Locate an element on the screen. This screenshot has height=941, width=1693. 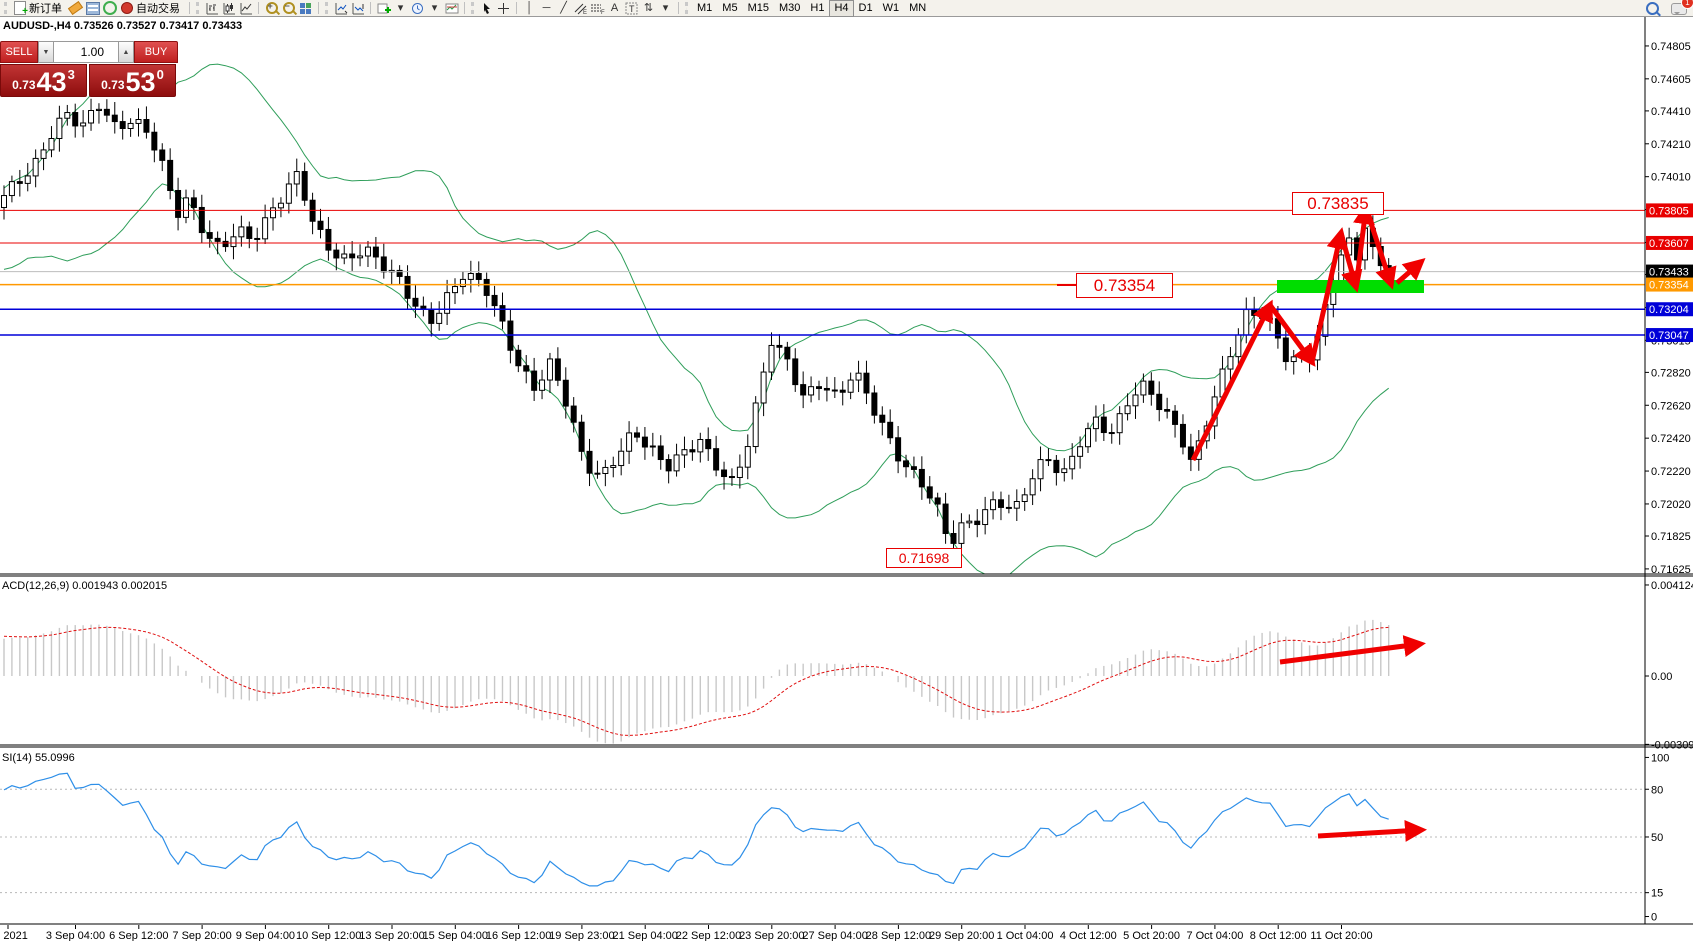
buy-price-box: 0.73 53 0 is located at coordinates (132, 80).